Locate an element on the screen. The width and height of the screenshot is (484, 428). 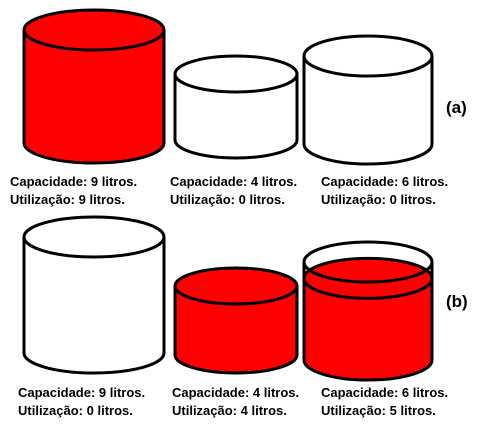
container-a3 is located at coordinates (368, 100).